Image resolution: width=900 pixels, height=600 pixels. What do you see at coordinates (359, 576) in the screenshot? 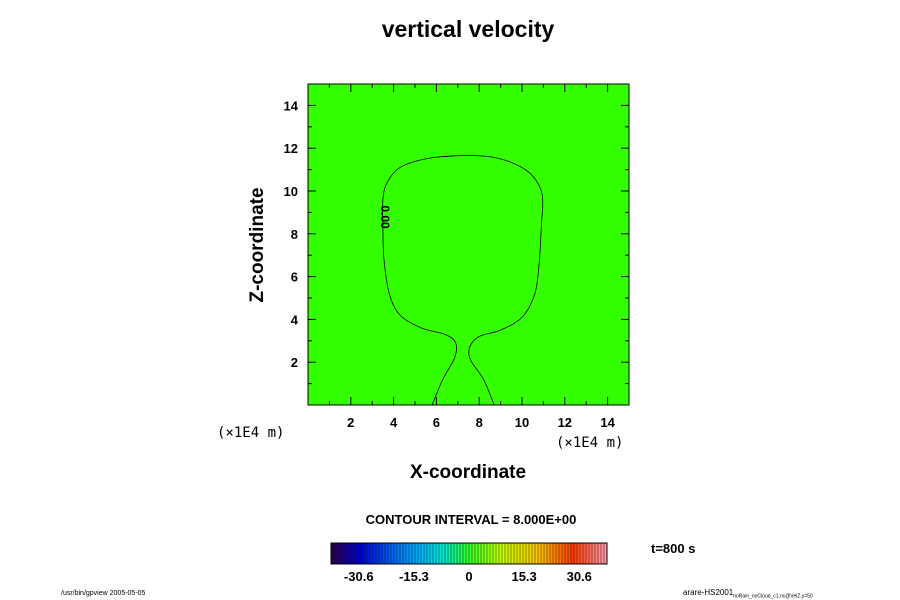
I see `colorbar-tick-label: -30.6` at bounding box center [359, 576].